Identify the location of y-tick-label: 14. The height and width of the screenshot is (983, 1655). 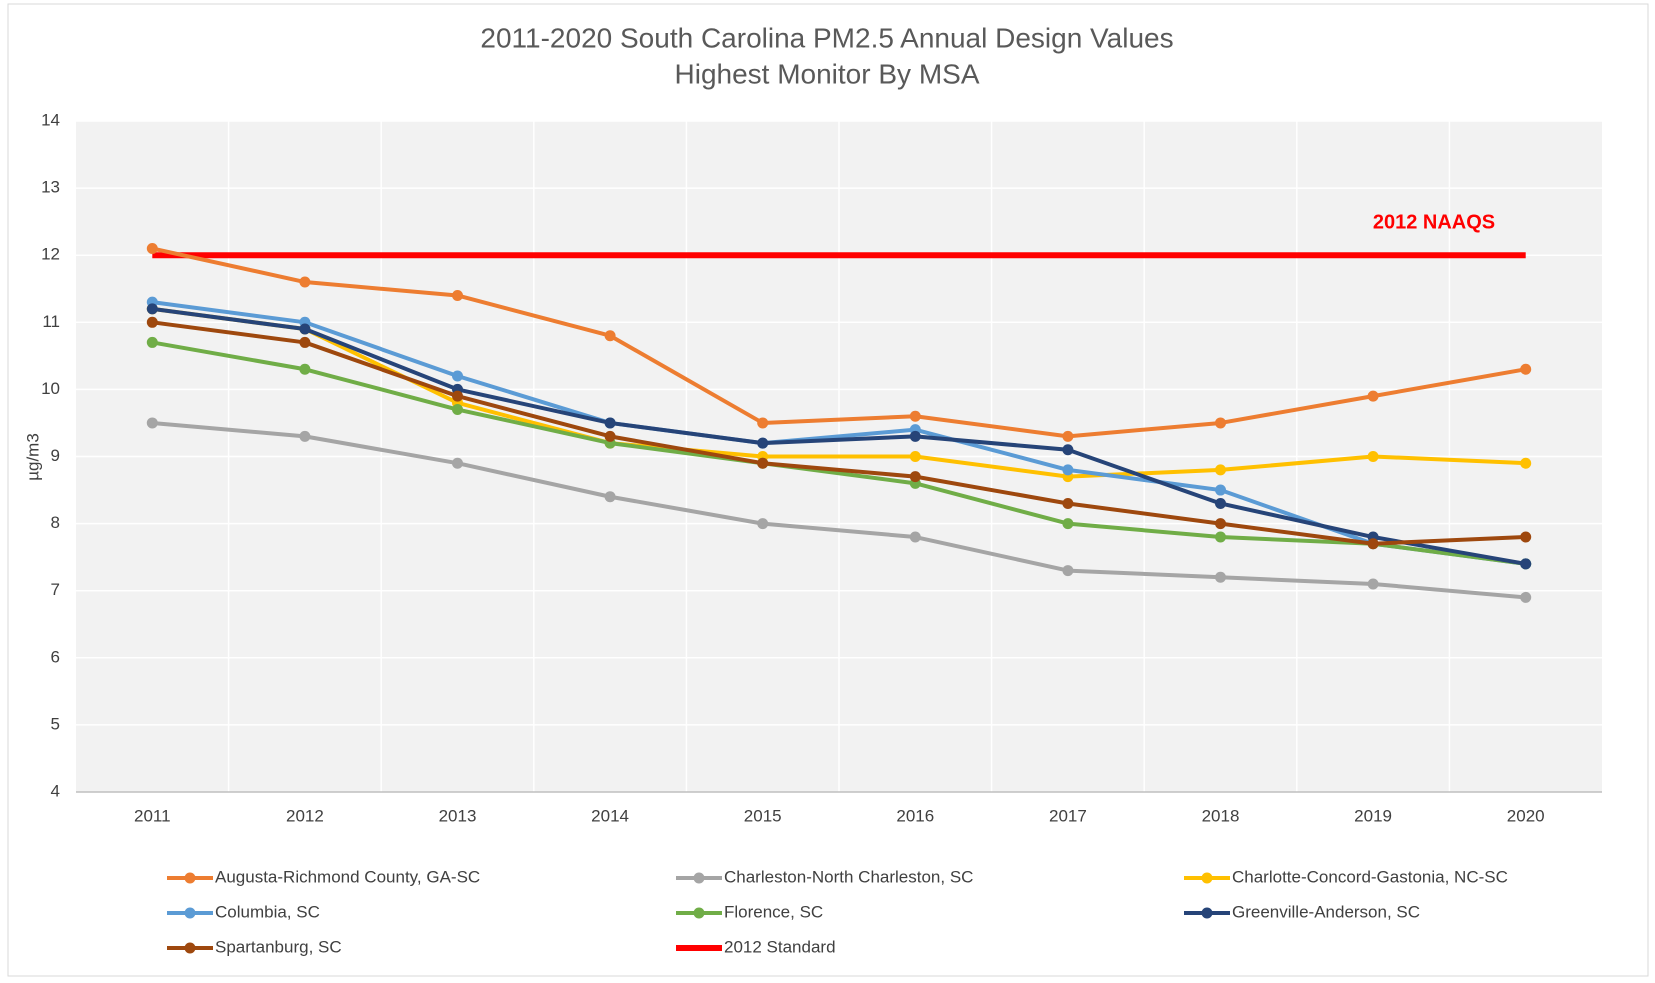
(50, 119).